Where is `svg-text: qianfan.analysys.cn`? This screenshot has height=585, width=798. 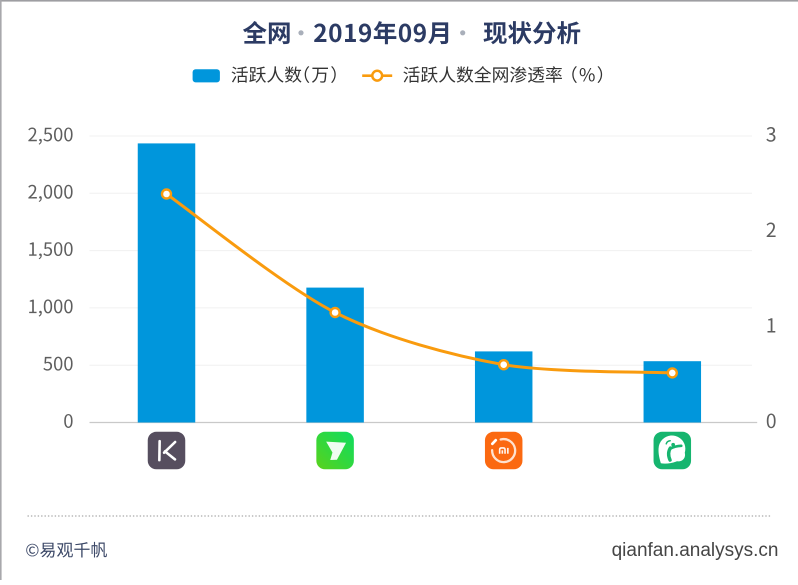
svg-text: qianfan.analysys.cn is located at coordinates (695, 550).